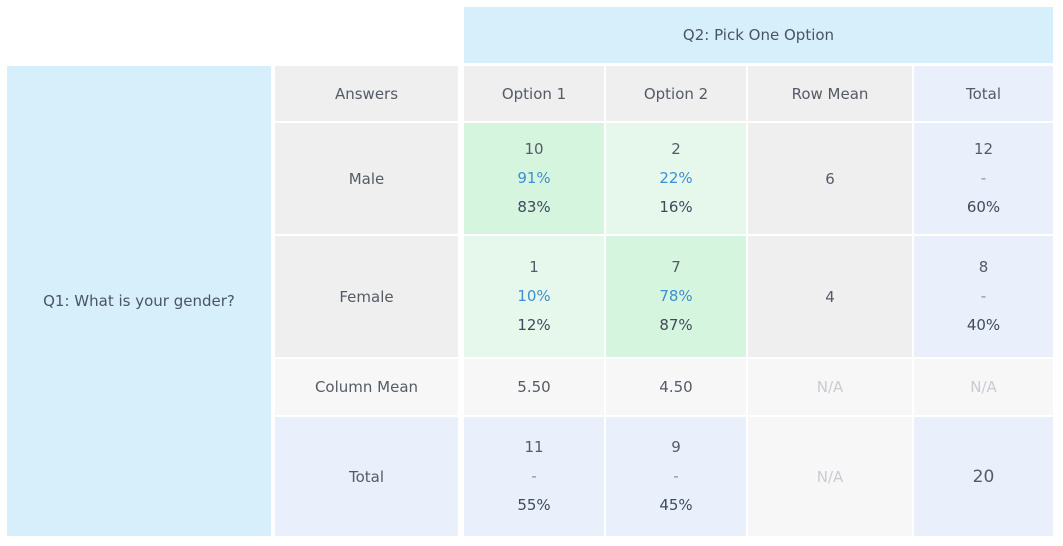 This screenshot has width=1063, height=546. I want to click on q2-header-label: Q2: Pick One Option, so click(758, 35).